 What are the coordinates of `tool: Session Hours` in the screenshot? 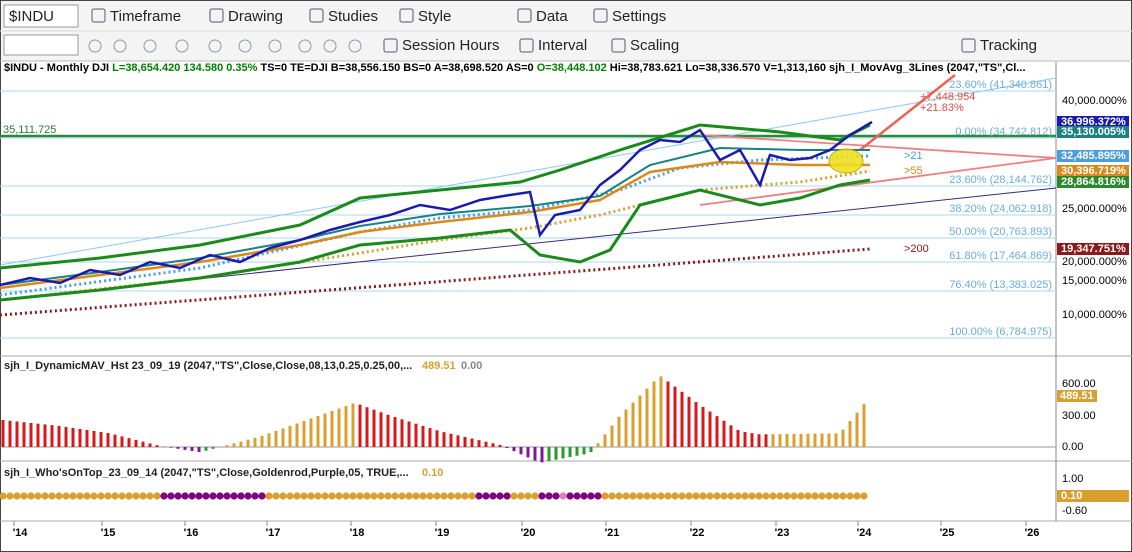 It's located at (451, 45).